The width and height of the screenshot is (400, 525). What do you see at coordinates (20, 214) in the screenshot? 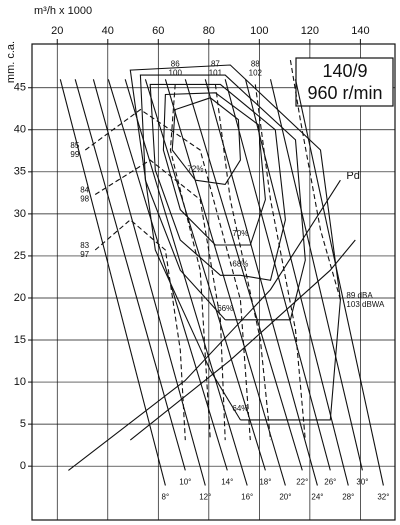
I see `y-tick-label: 30` at bounding box center [20, 214].